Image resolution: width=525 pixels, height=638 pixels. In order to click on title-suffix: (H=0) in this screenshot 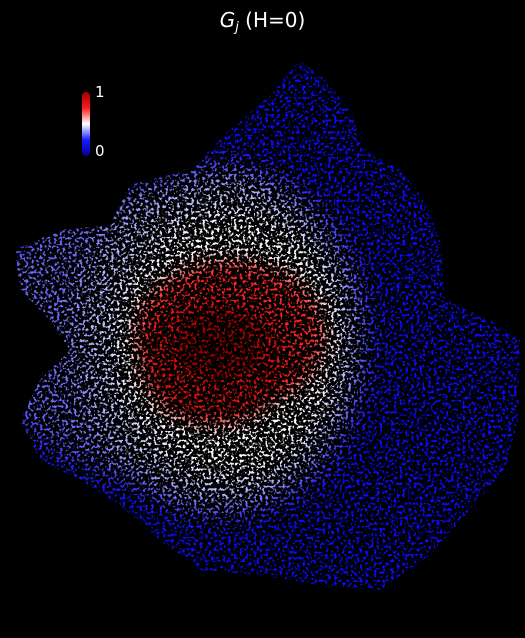, I will do `click(272, 20)`.